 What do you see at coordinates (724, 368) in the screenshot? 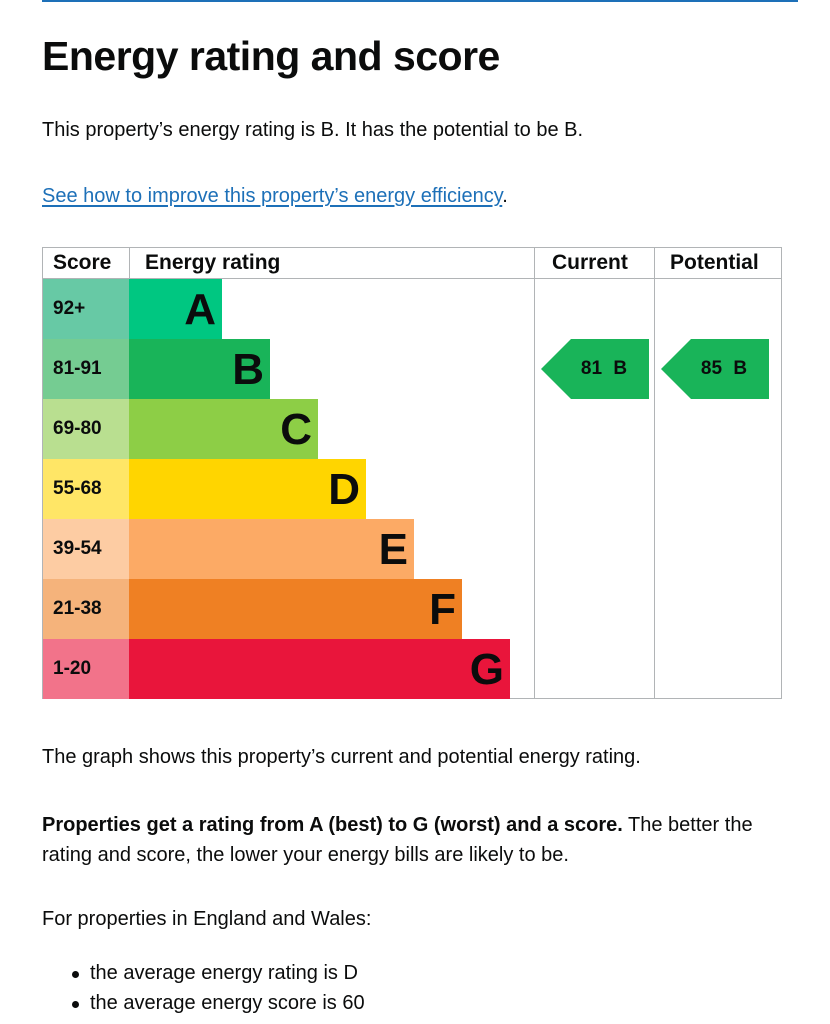
I see `potential-rating-label: 85 B` at bounding box center [724, 368].